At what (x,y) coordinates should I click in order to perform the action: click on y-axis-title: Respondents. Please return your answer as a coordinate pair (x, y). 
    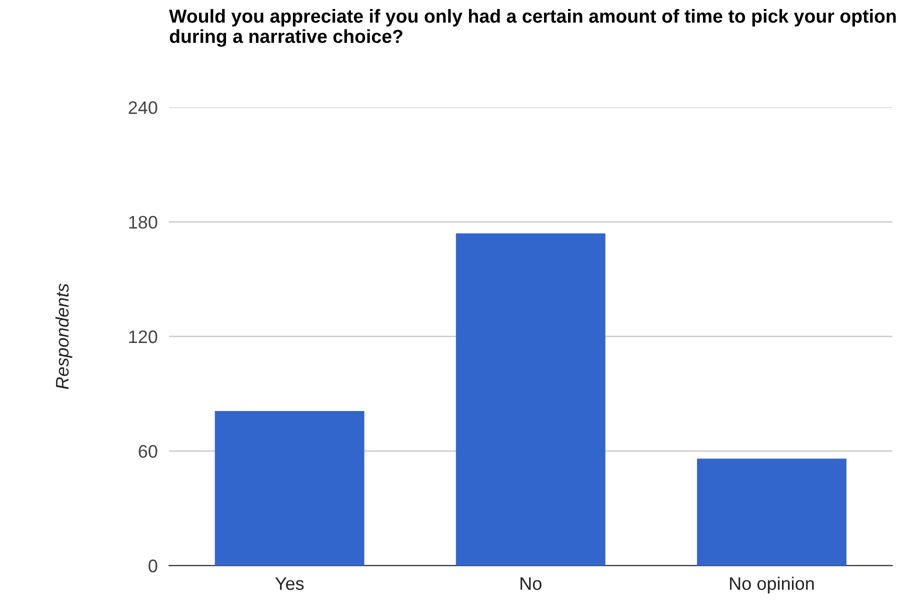
    Looking at the image, I should click on (63, 337).